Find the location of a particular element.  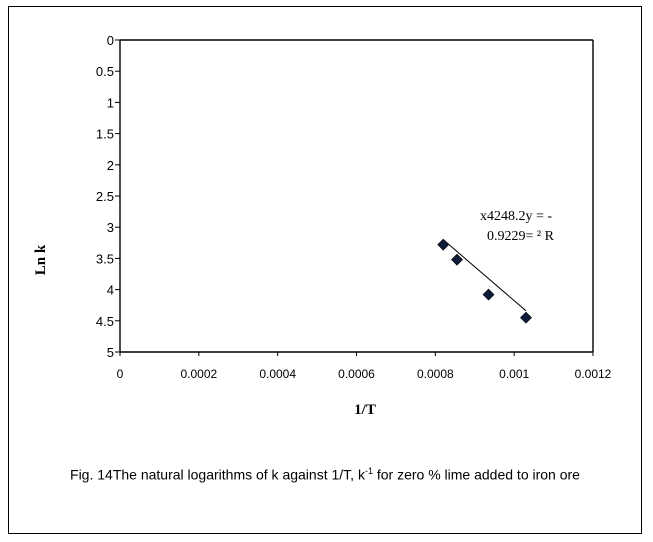

y-tick-label: 5 is located at coordinates (110, 352).